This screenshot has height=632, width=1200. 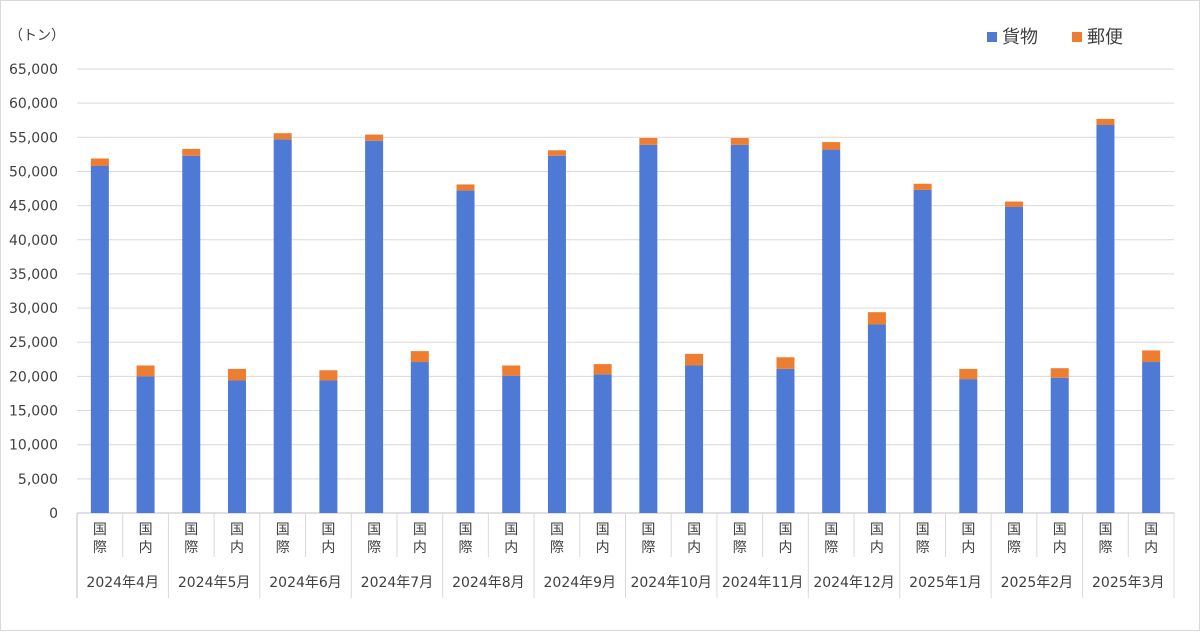 I want to click on group-label: 2025年2月, so click(x=1037, y=583).